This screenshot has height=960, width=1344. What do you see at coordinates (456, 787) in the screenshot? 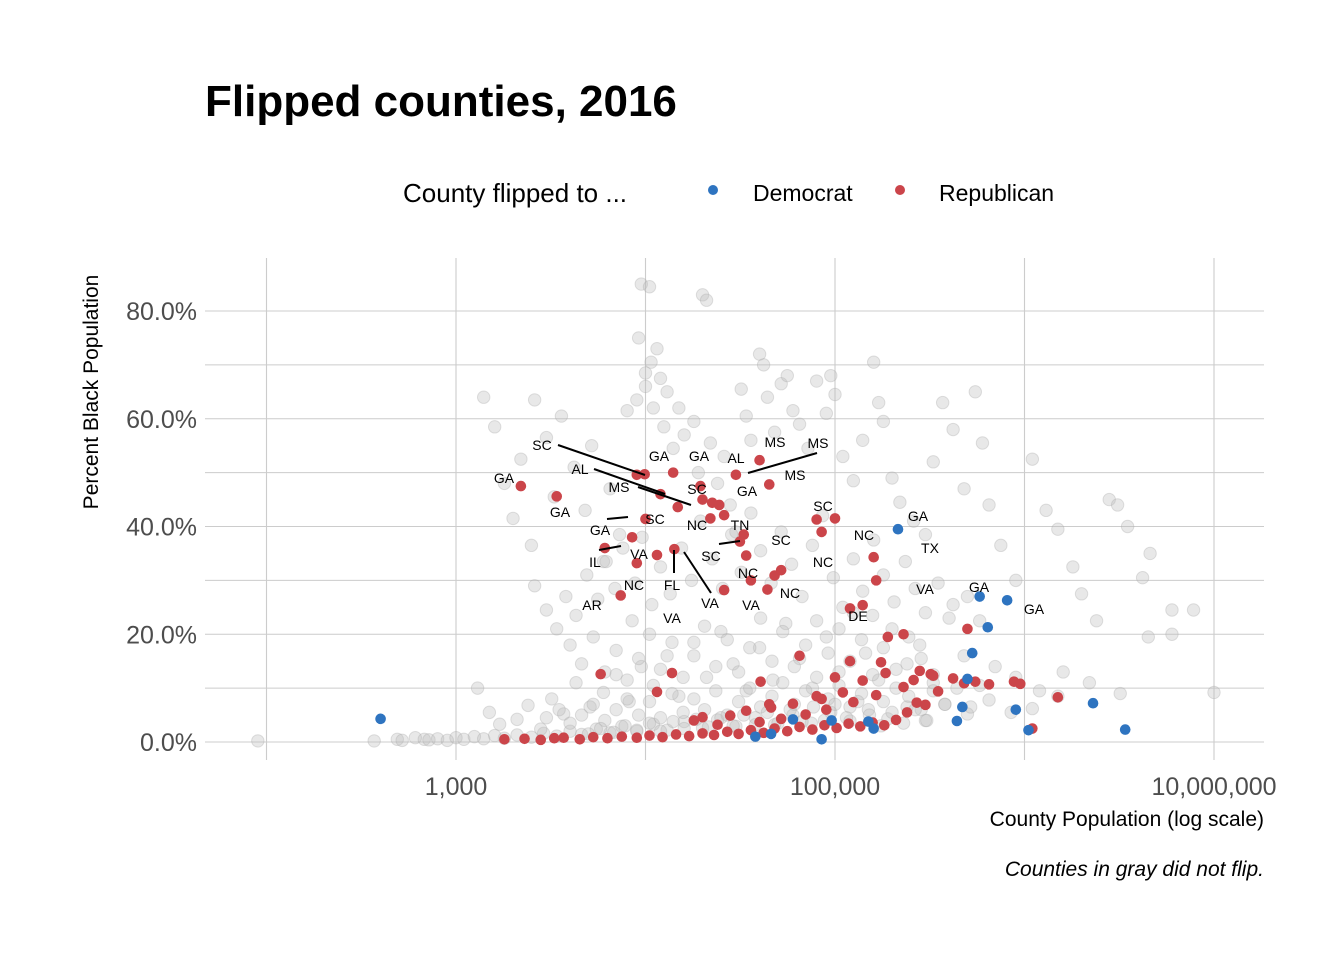
I see `x-tick-label: 1,000` at bounding box center [456, 787].